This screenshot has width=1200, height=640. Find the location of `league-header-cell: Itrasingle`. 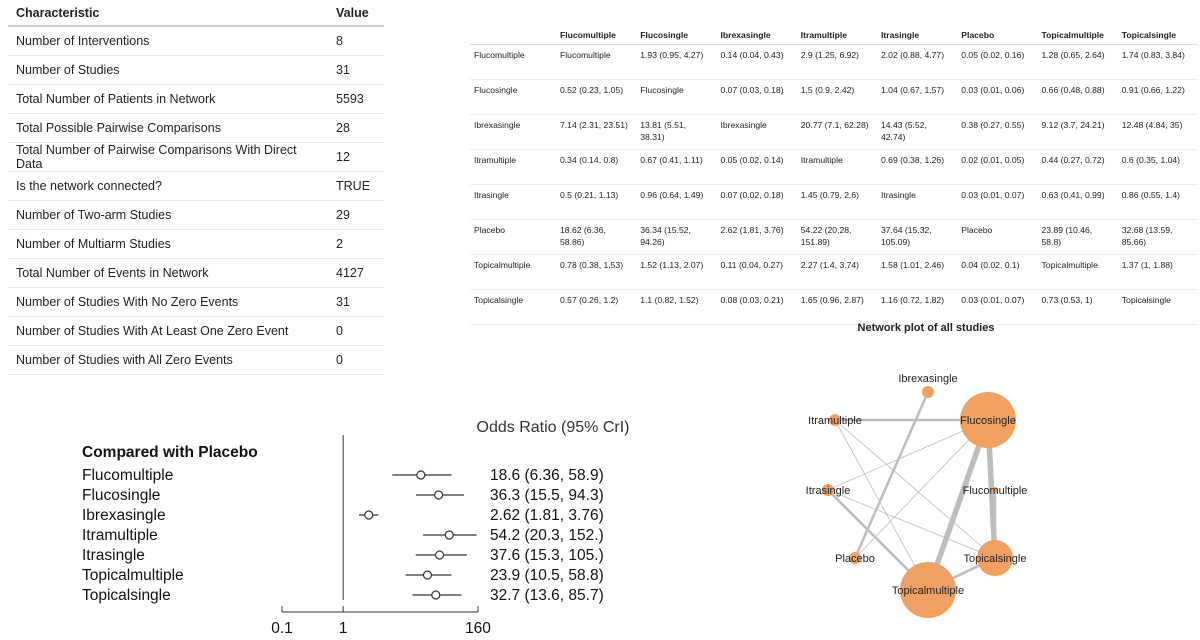

league-header-cell: Itrasingle is located at coordinates (917, 35).